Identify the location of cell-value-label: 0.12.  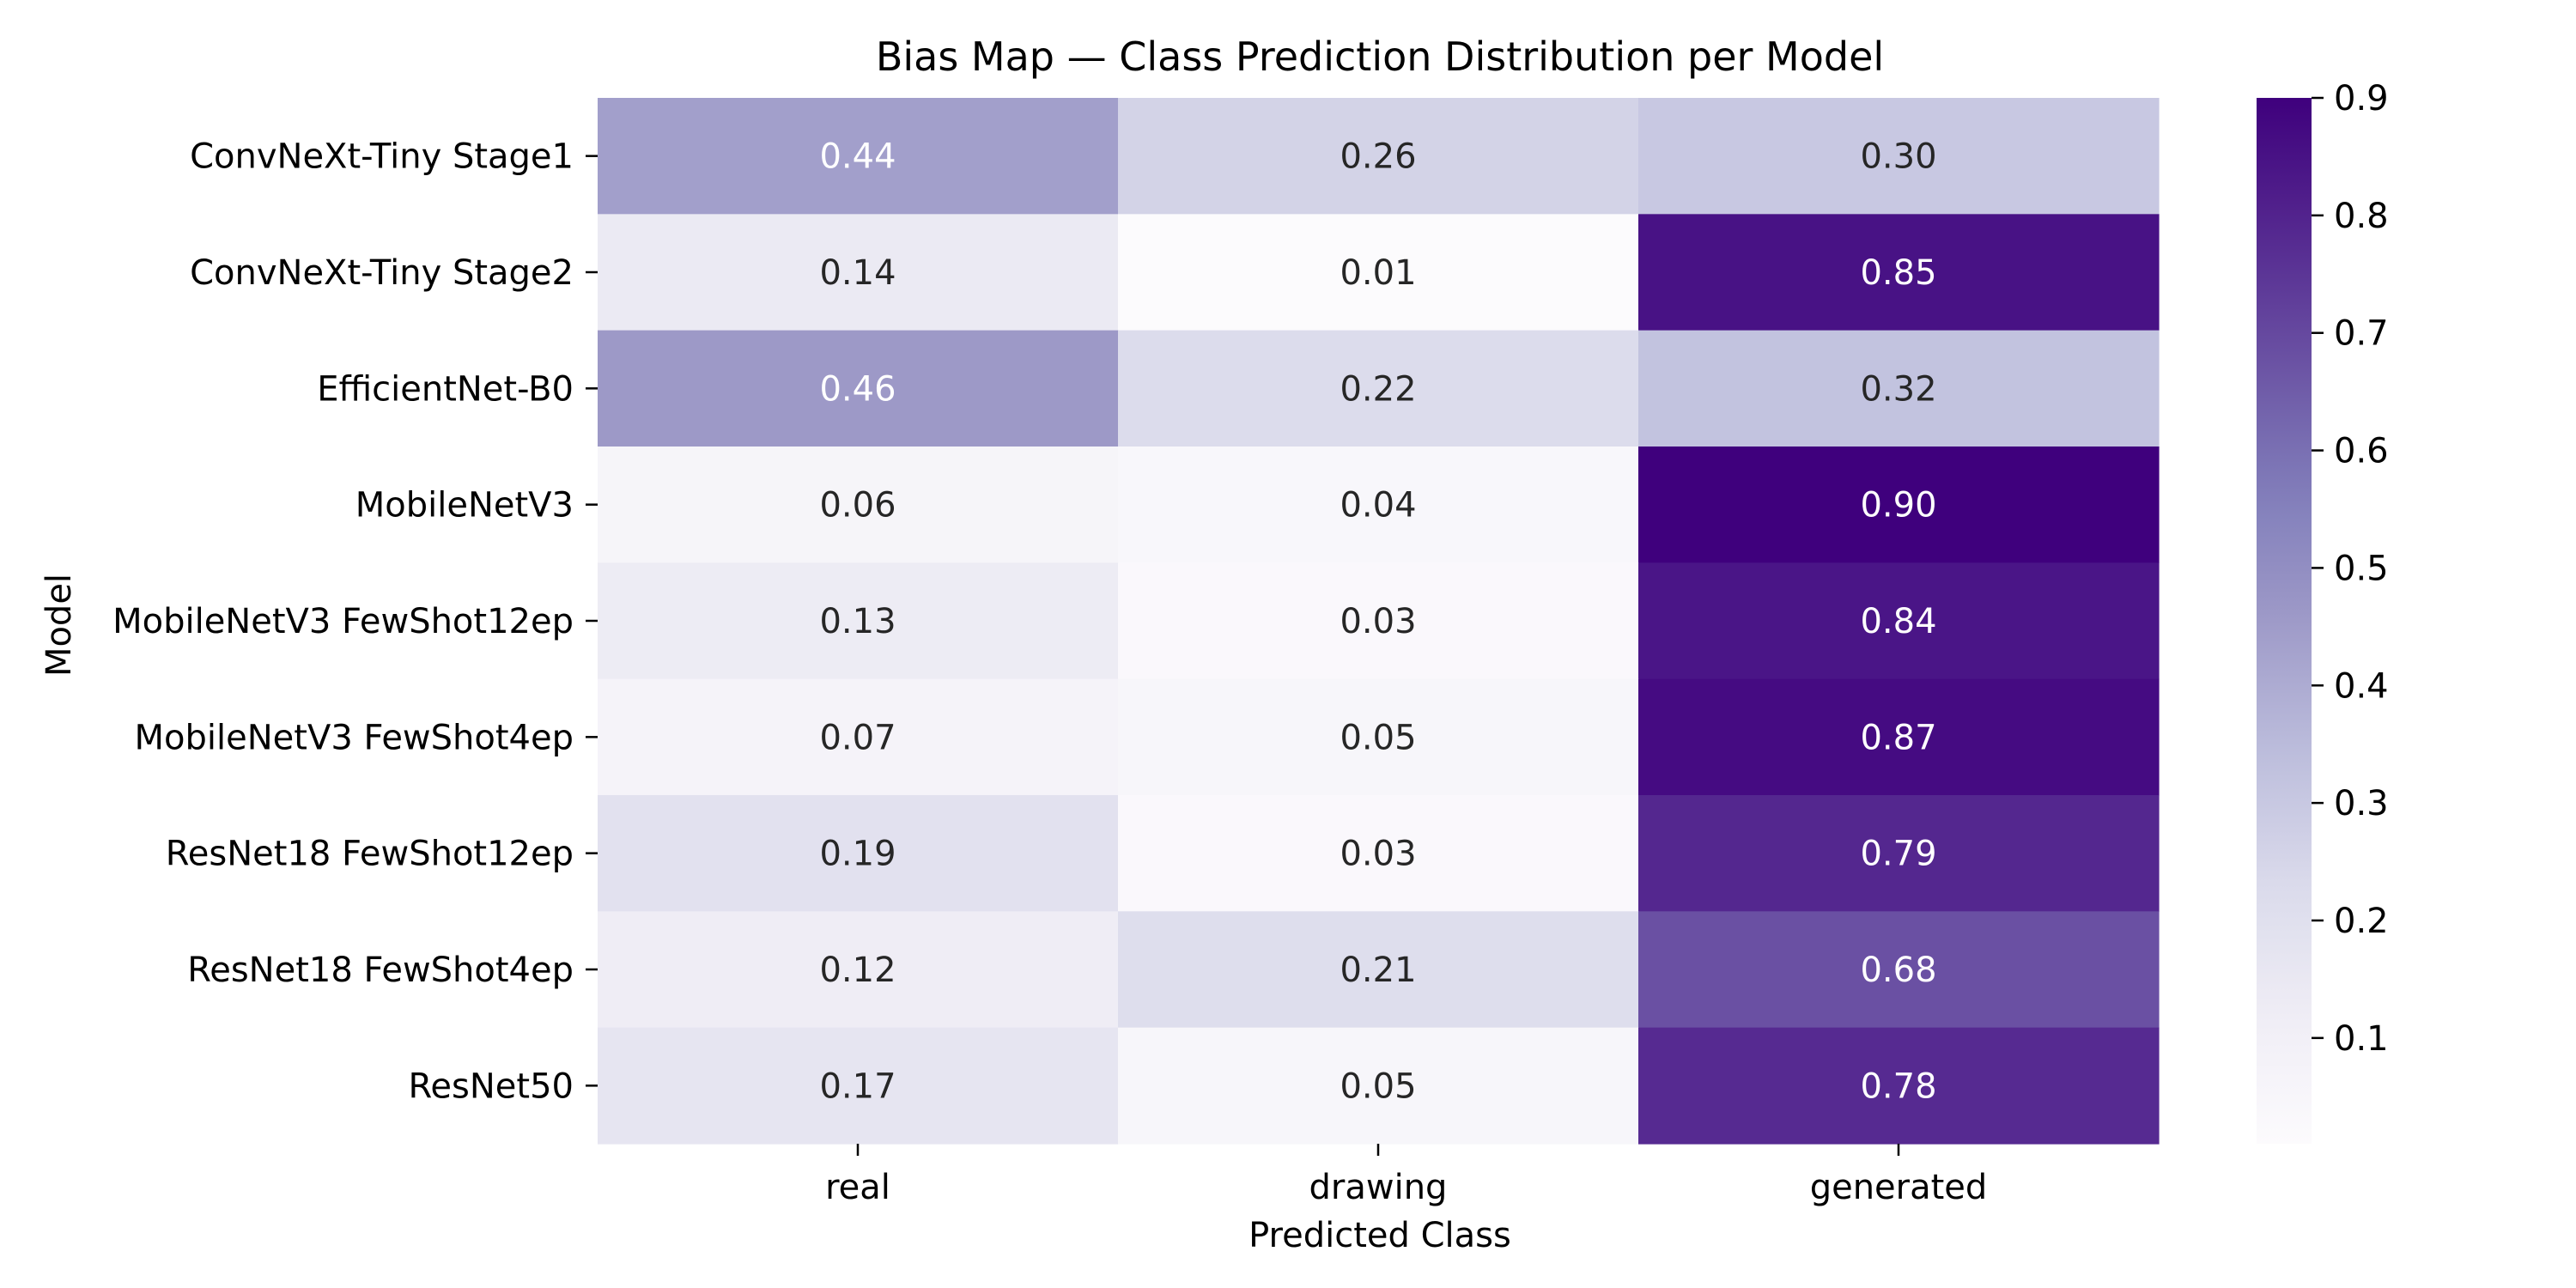
(857, 970).